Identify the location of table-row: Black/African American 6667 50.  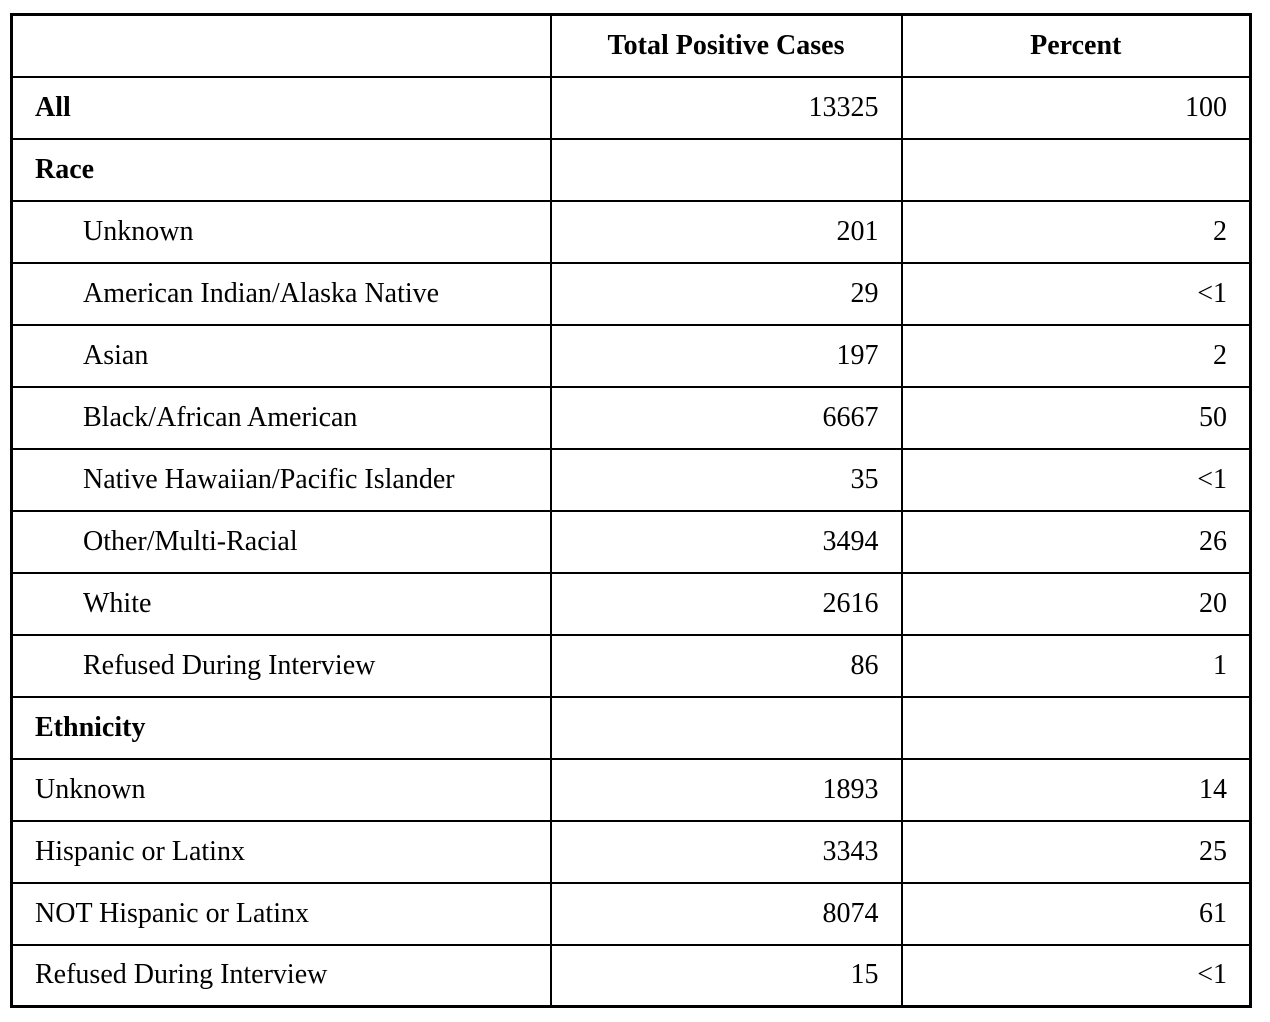
(631, 417).